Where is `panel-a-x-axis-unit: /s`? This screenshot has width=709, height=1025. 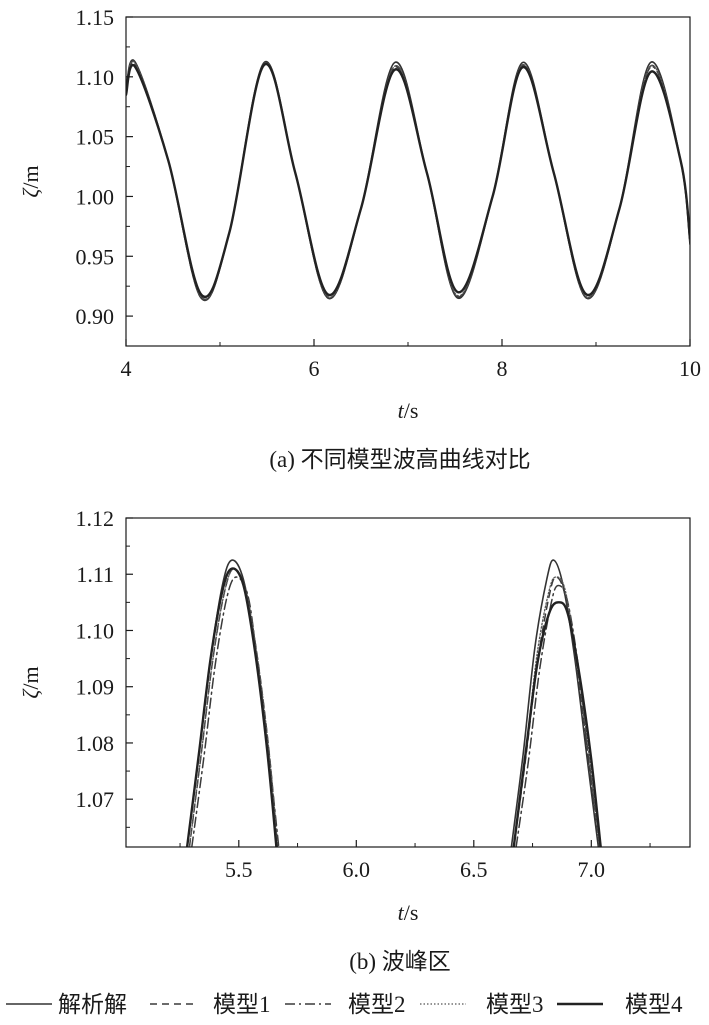
panel-a-x-axis-unit: /s is located at coordinates (411, 410).